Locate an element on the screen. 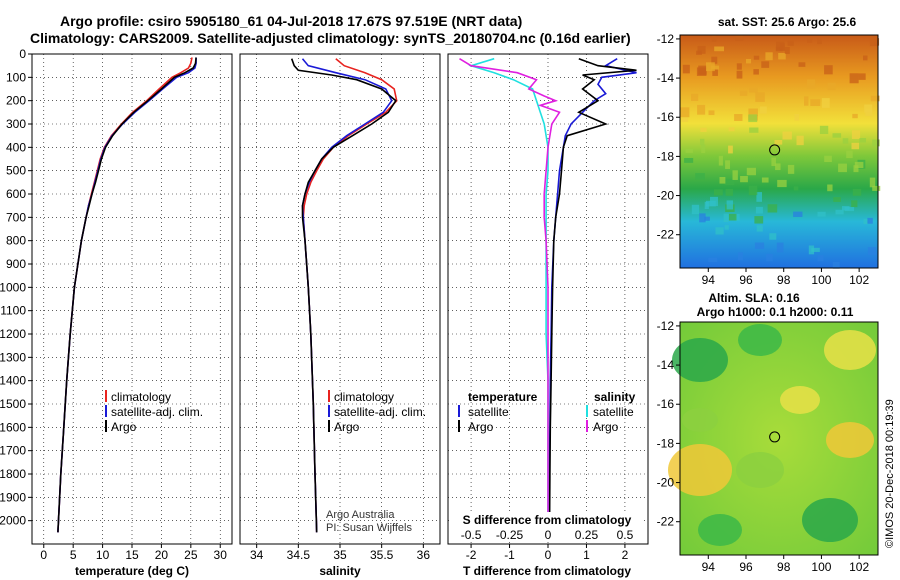 The image size is (900, 580). map-lat-tick-label: -16 is located at coordinates (666, 404).